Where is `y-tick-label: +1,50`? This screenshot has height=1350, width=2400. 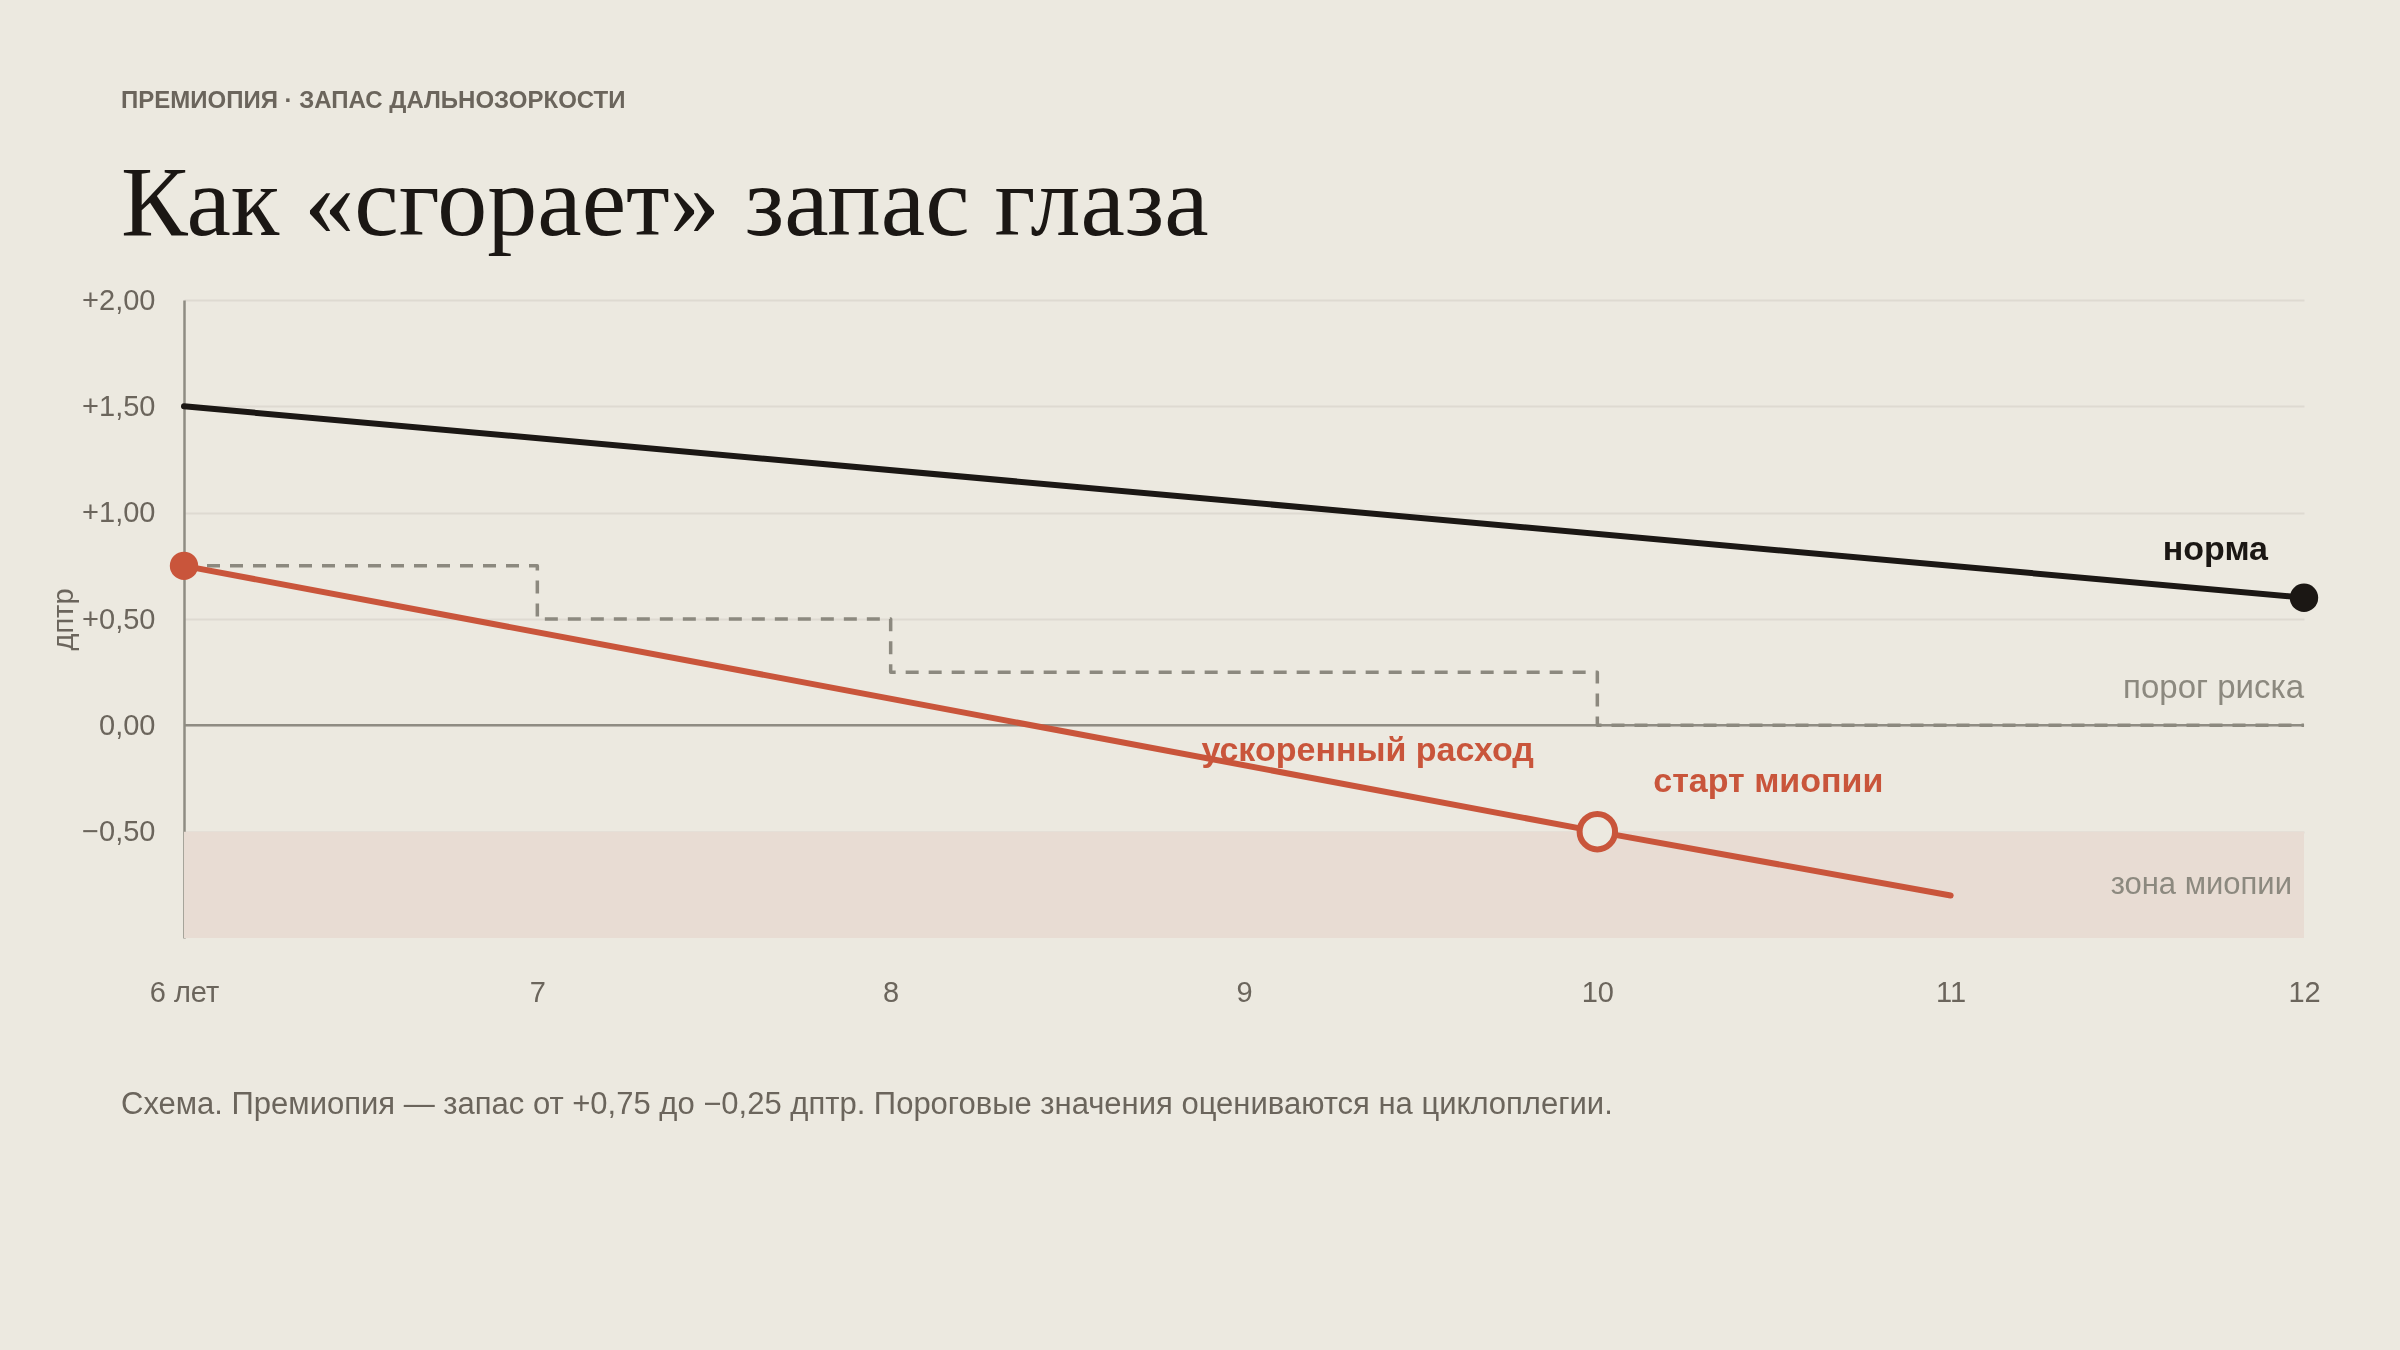 y-tick-label: +1,50 is located at coordinates (119, 405).